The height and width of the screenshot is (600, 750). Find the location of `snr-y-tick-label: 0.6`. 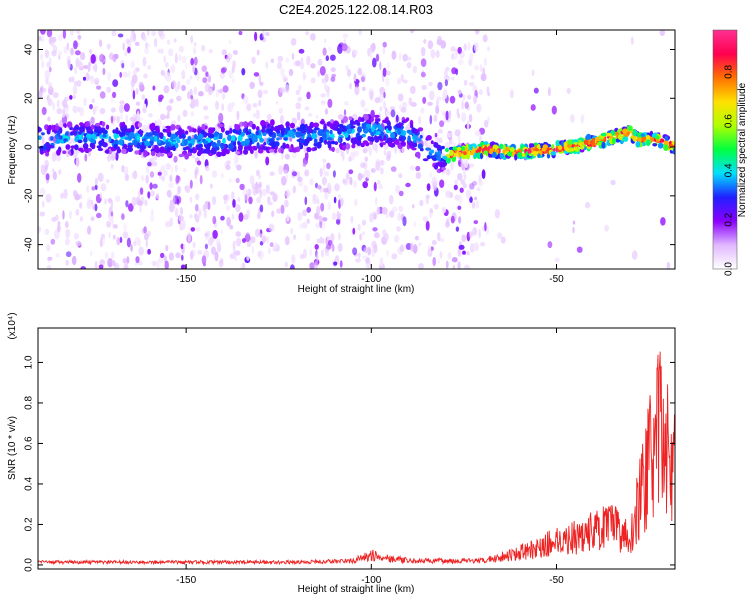

snr-y-tick-label: 0.6 is located at coordinates (29, 443).